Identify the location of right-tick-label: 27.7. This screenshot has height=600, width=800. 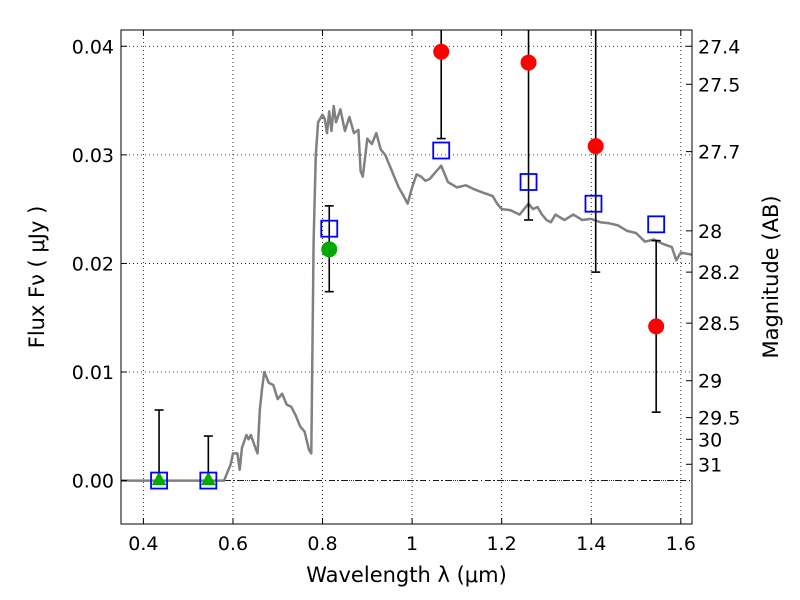
(719, 153).